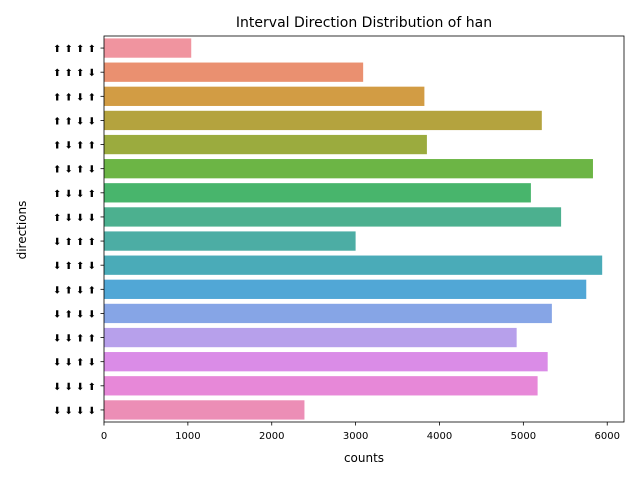 The height and width of the screenshot is (480, 640). I want to click on y-tick-label: ⬆ ⬇ ⬆ ⬇, so click(74, 170).